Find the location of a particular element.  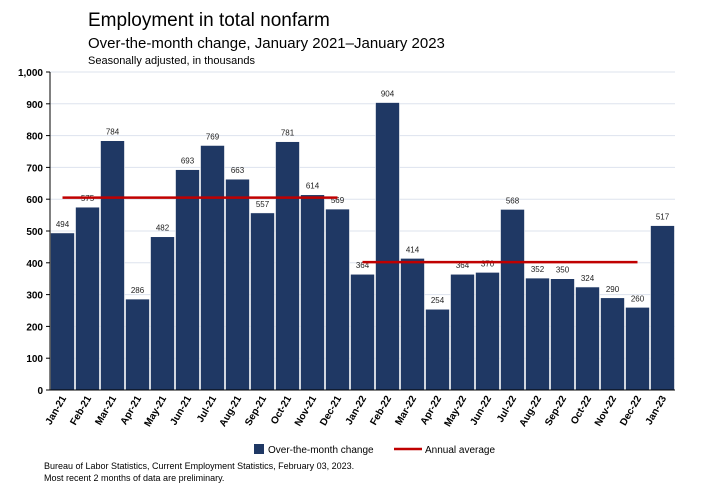

y-tick-label: 400 is located at coordinates (34, 264).